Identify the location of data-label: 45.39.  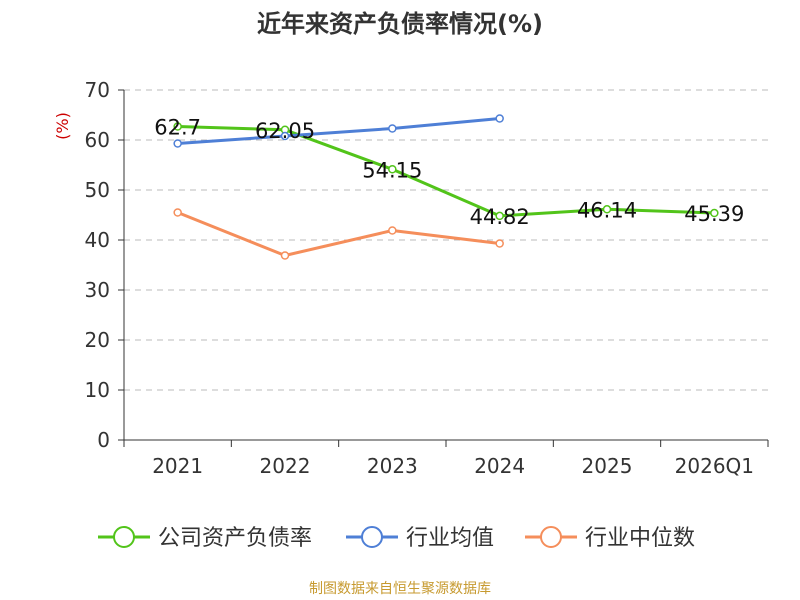
(714, 214).